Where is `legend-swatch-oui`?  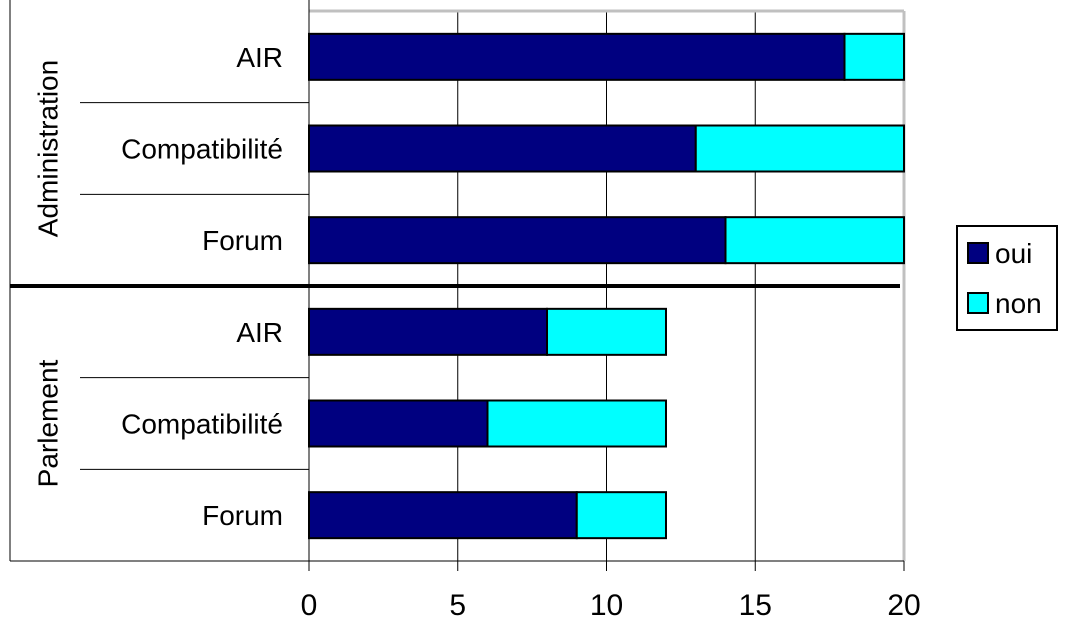
legend-swatch-oui is located at coordinates (978, 253).